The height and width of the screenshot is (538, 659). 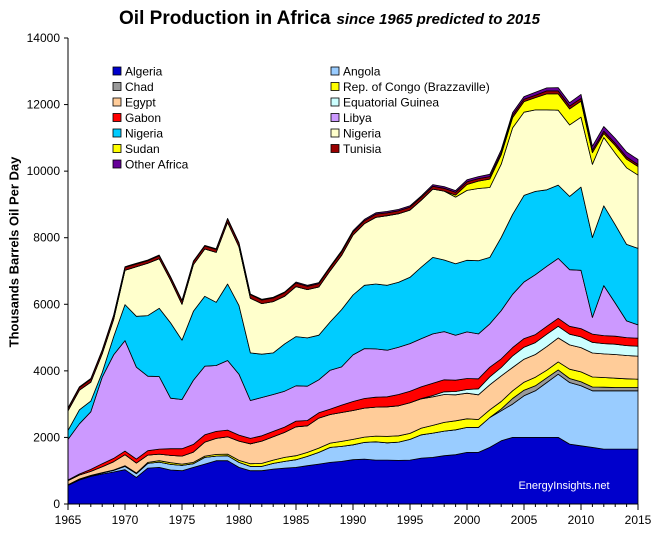 I want to click on y-tick-label-2: 4000, so click(x=46, y=371).